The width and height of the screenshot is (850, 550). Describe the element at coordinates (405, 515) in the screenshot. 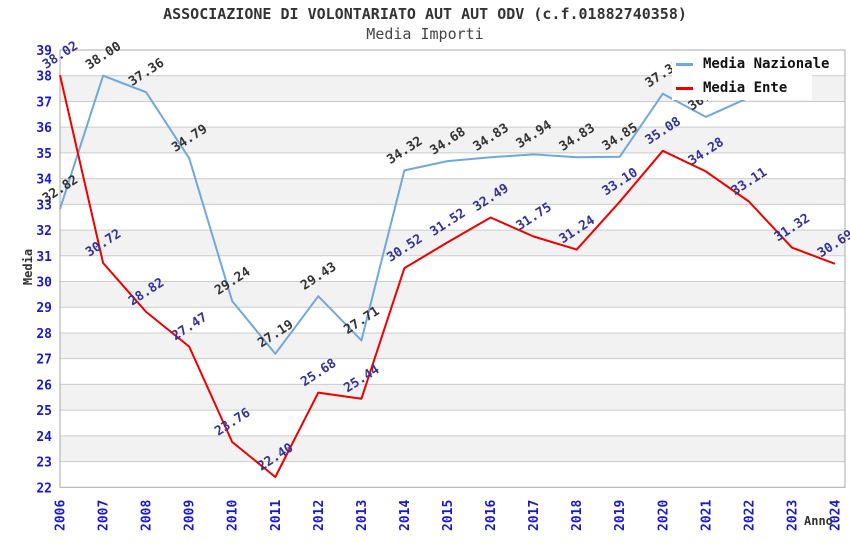

I see `x-tick-label: 2014` at that location.